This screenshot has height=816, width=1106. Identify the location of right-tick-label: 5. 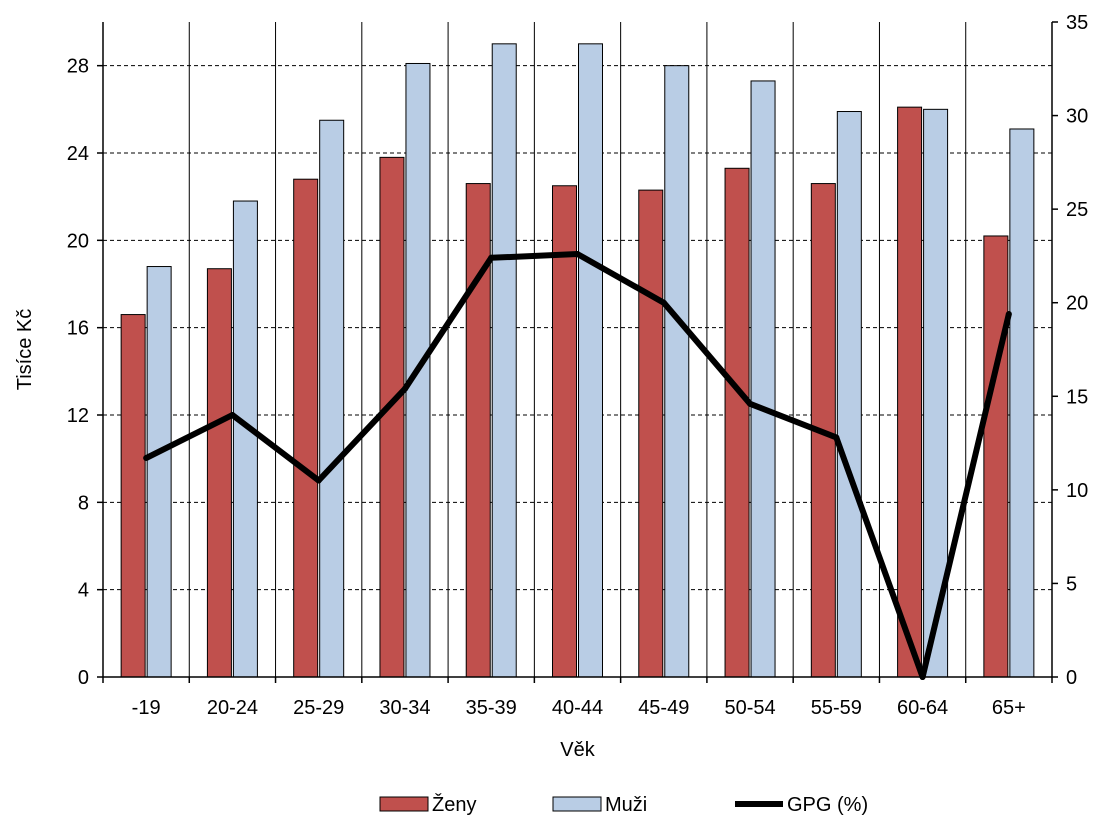
(1071, 584).